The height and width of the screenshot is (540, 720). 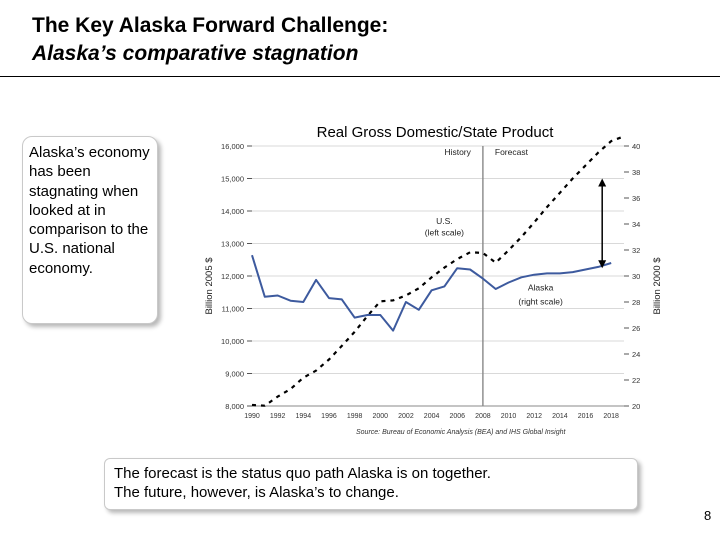 What do you see at coordinates (232, 341) in the screenshot?
I see `left-tick-label: 10,000` at bounding box center [232, 341].